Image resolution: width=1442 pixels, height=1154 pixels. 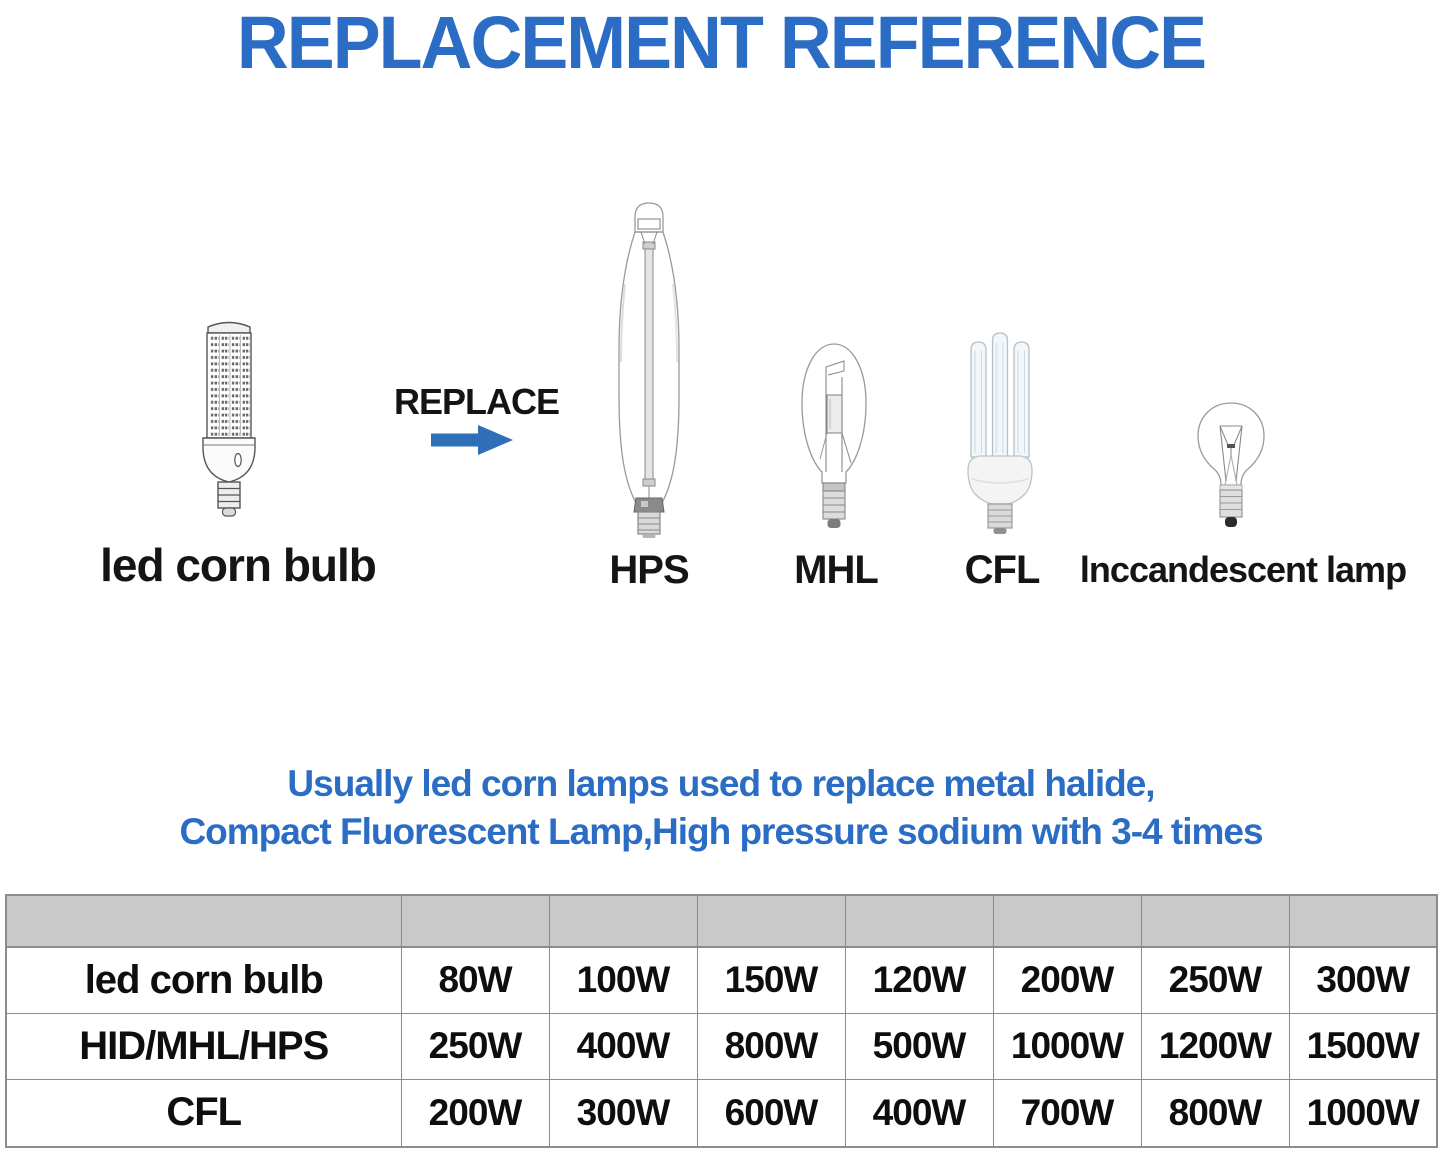 What do you see at coordinates (1067, 1113) in the screenshot?
I see `table-cell: 700W` at bounding box center [1067, 1113].